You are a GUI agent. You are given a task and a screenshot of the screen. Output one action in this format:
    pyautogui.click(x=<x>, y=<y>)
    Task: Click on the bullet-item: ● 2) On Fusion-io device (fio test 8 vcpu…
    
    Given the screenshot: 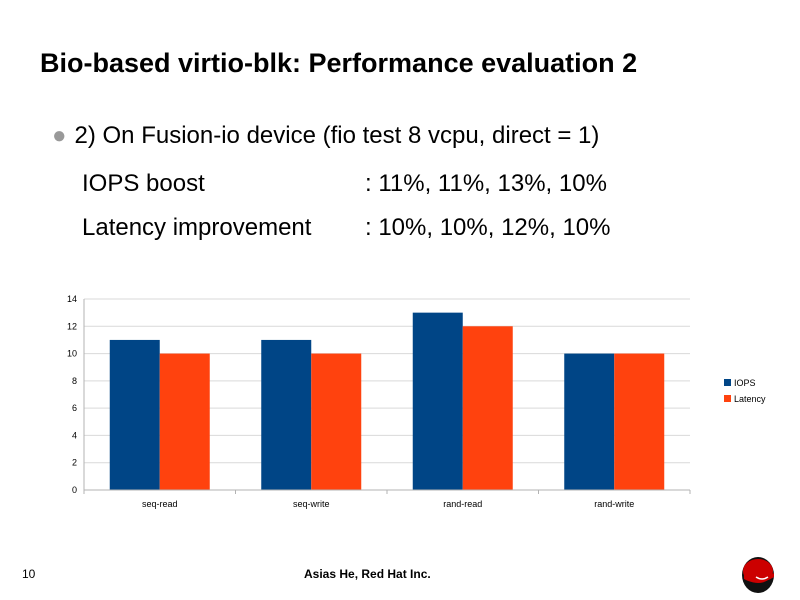 What is the action you would take?
    pyautogui.click(x=325, y=136)
    